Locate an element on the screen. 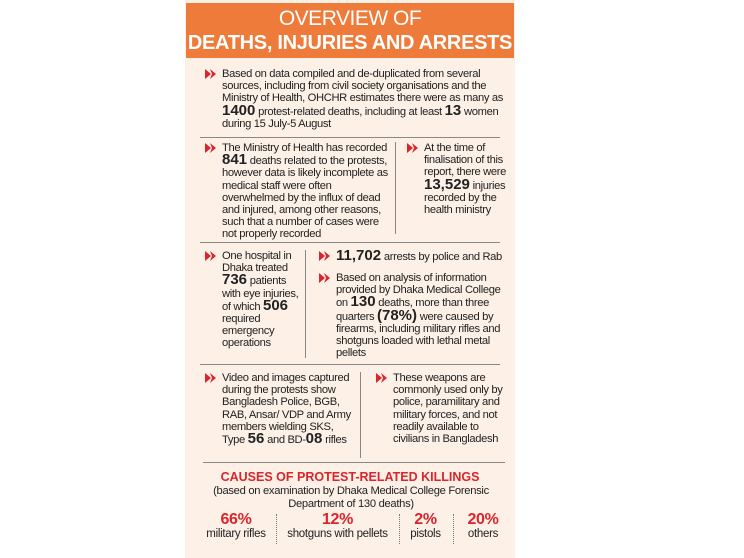 This screenshot has width=744, height=558. arrests-text: 11,702 arrests by police and Rab is located at coordinates (412, 255).